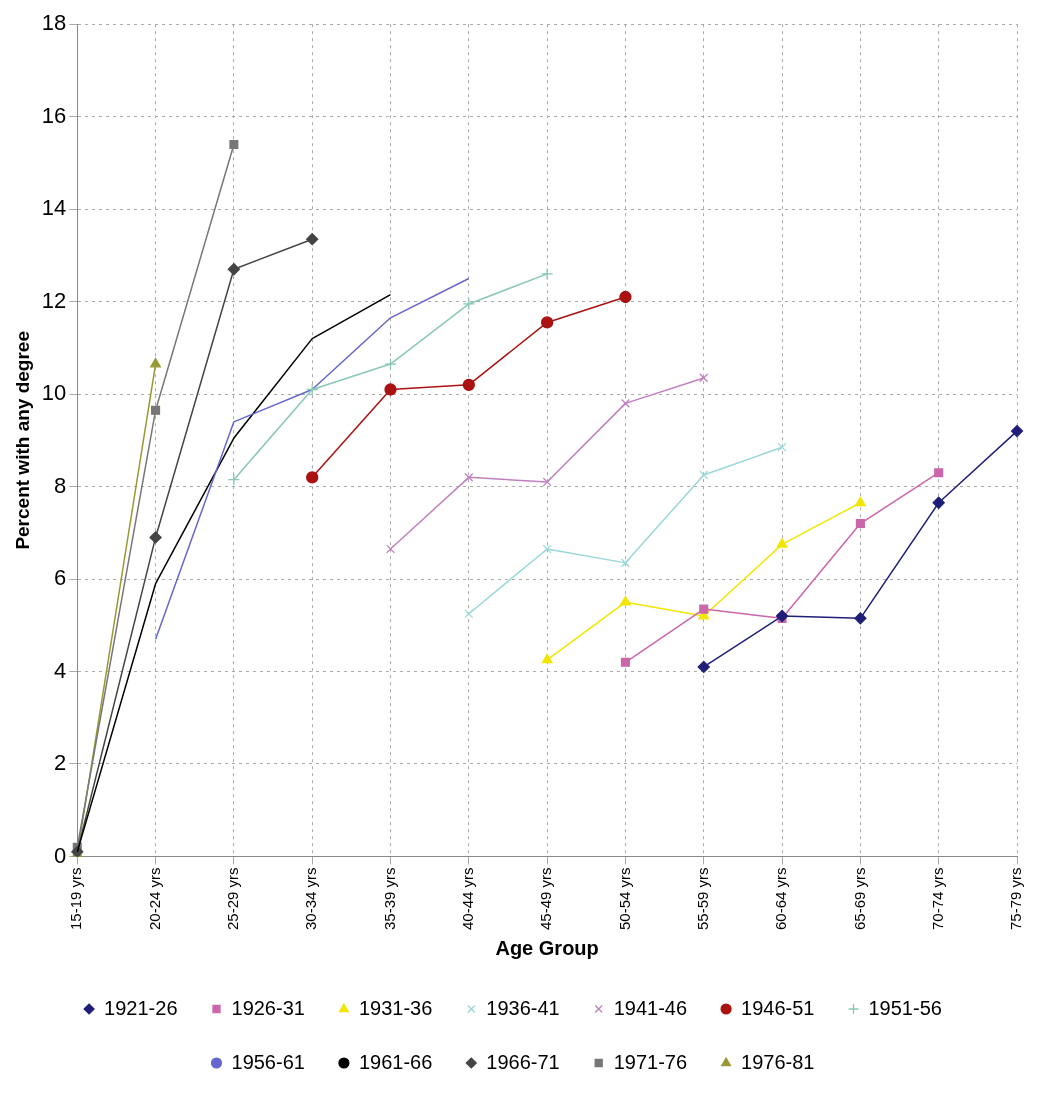 This screenshot has height=1095, width=1047. I want to click on y-tick-label: 2, so click(60, 763).